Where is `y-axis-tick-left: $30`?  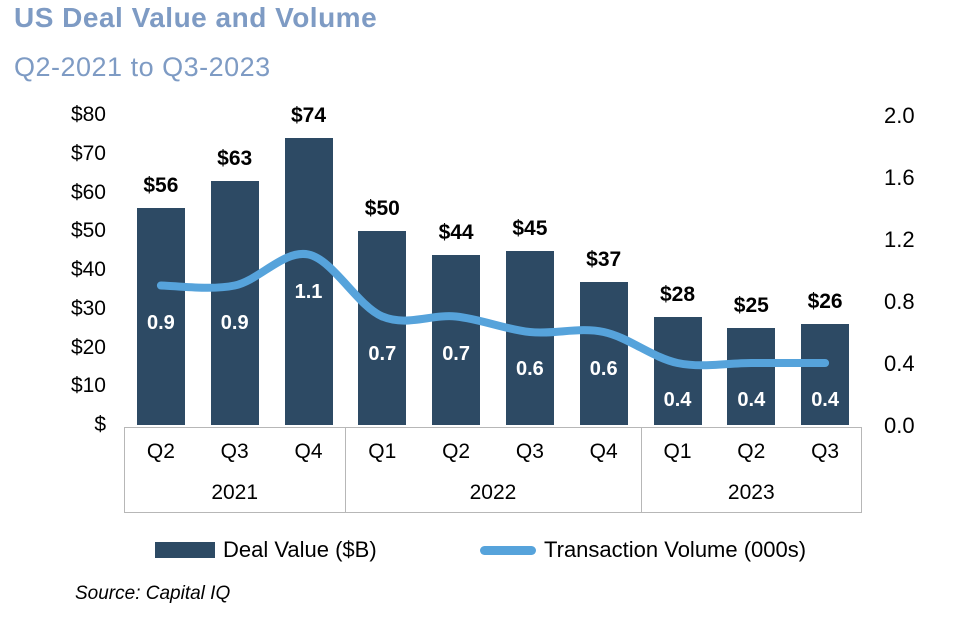 y-axis-tick-left: $30 is located at coordinates (88, 308).